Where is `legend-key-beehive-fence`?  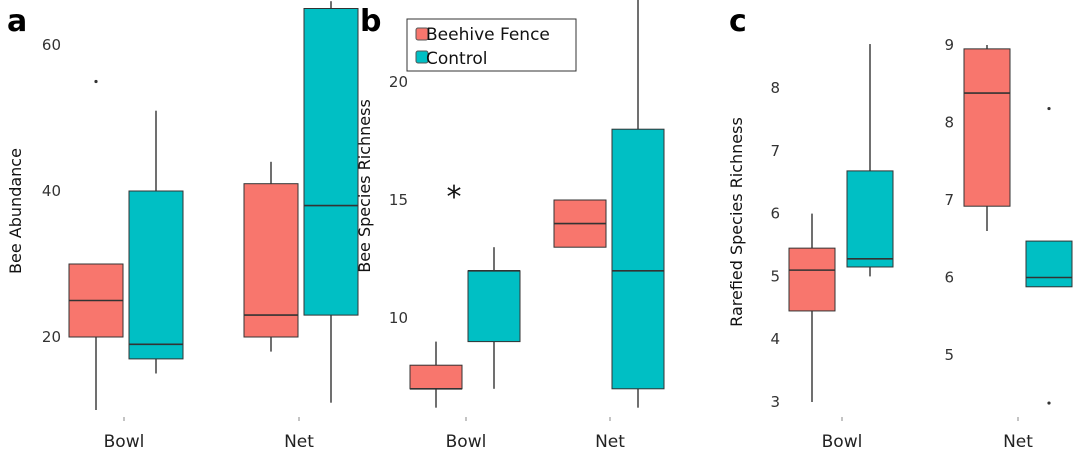
legend-key-beehive-fence is located at coordinates (422, 34).